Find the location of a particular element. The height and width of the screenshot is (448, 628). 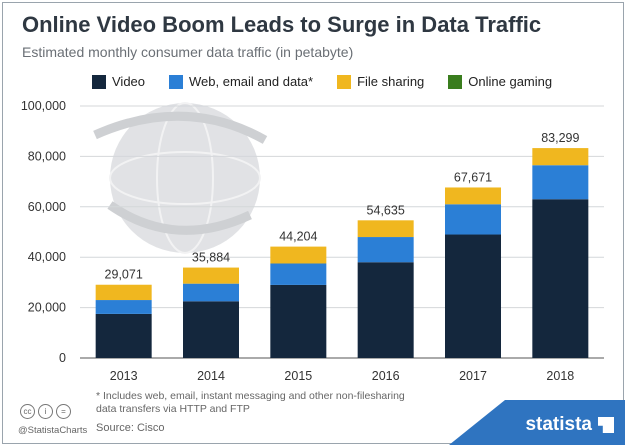

x-axis: 2013 2014 2015 2016 2017 2018 is located at coordinates (342, 376).